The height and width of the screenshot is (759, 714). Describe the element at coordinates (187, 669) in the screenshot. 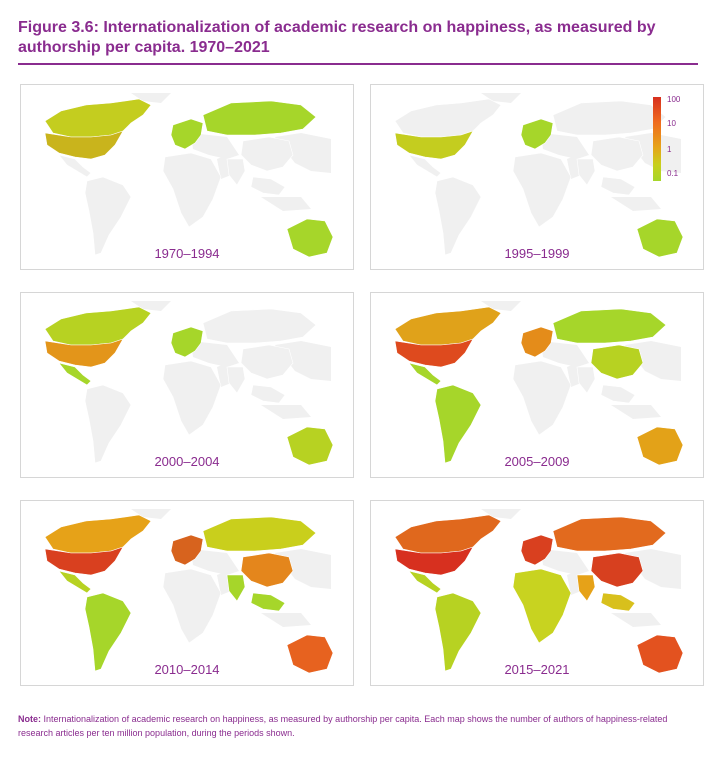

I see `period-label: 2010–2014` at that location.